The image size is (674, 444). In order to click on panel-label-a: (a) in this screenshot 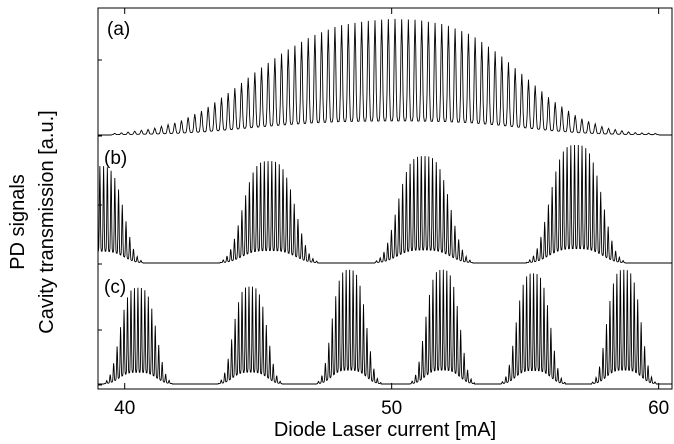, I will do `click(118, 29)`.